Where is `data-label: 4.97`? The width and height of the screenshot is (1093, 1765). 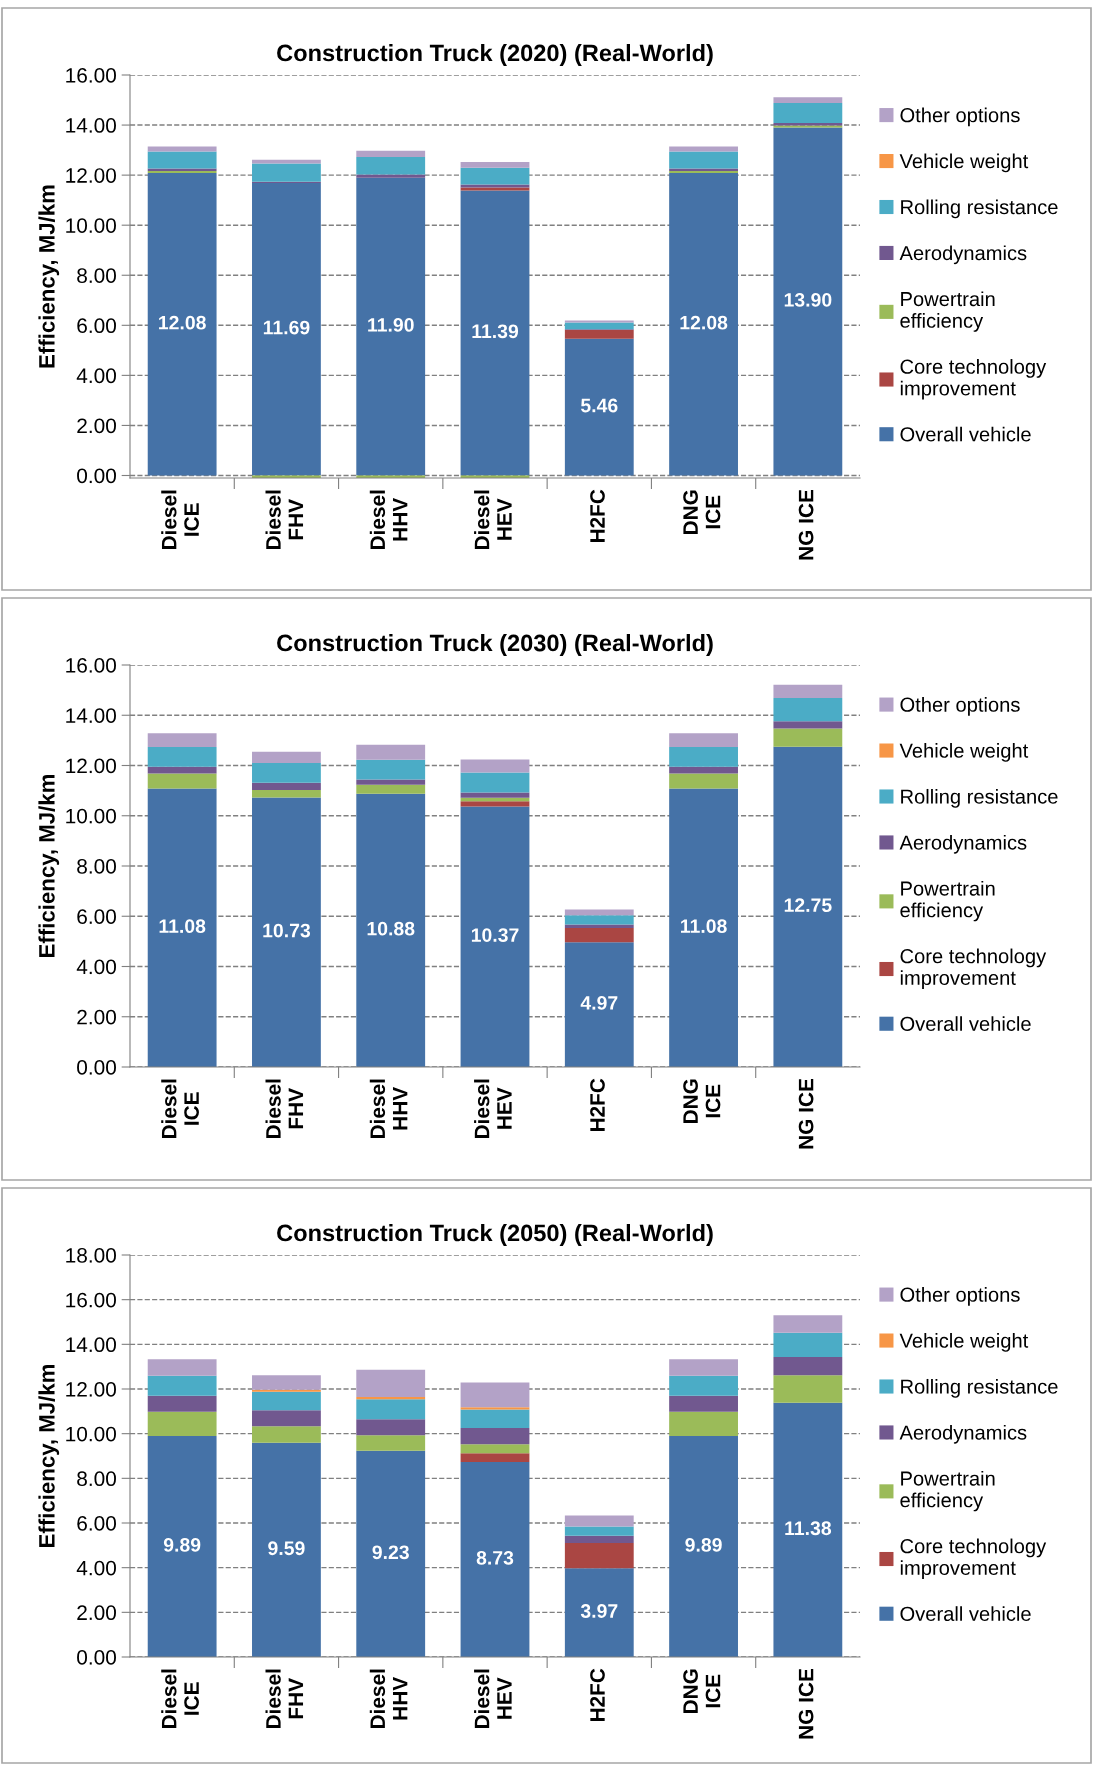 data-label: 4.97 is located at coordinates (599, 1003).